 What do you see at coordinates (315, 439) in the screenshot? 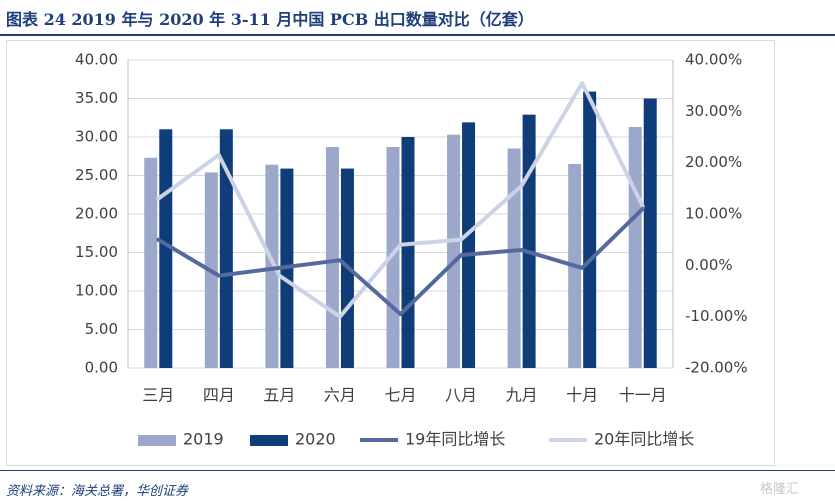
I see `legend-label: 2020` at bounding box center [315, 439].